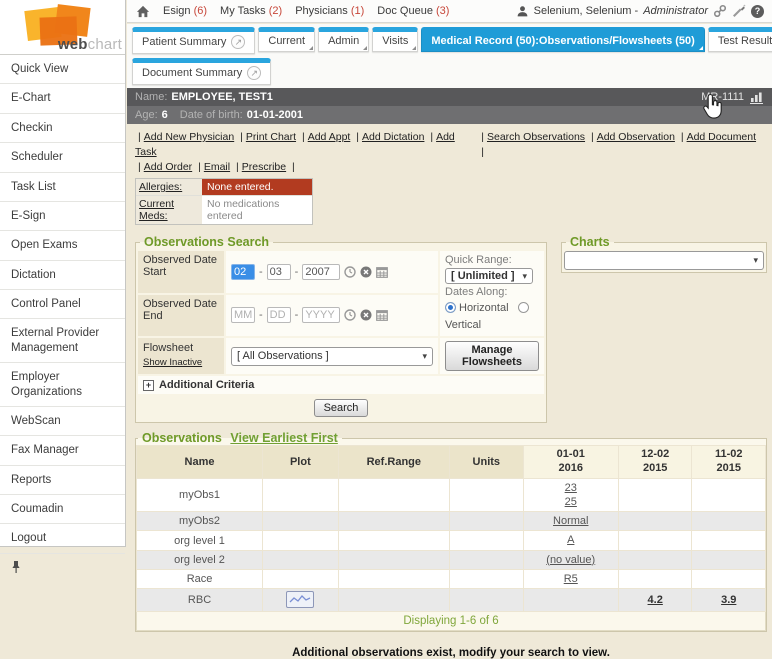 The width and height of the screenshot is (772, 659). Describe the element at coordinates (449, 115) in the screenshot. I see `patient-bar-secondary: Age: 6 Date of birth: 01-01-2001` at that location.